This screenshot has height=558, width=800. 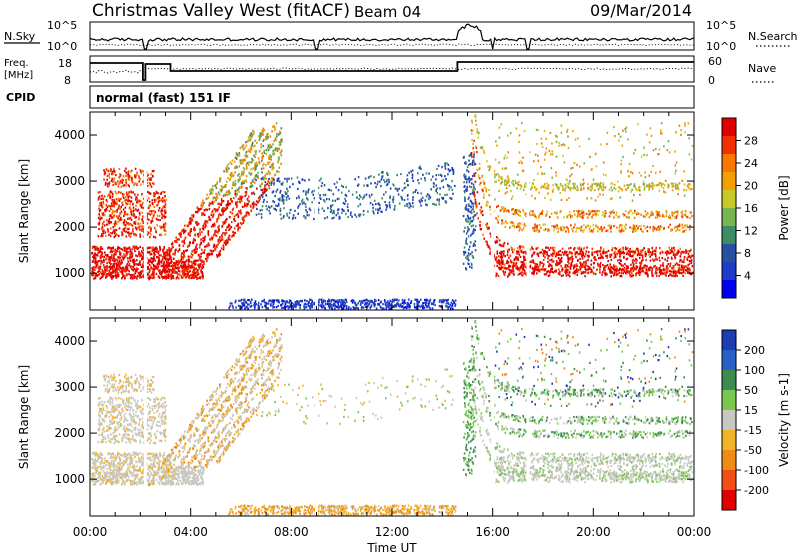 What do you see at coordinates (221, 11) in the screenshot?
I see `station-title: Christmas Valley West (fitACF)` at bounding box center [221, 11].